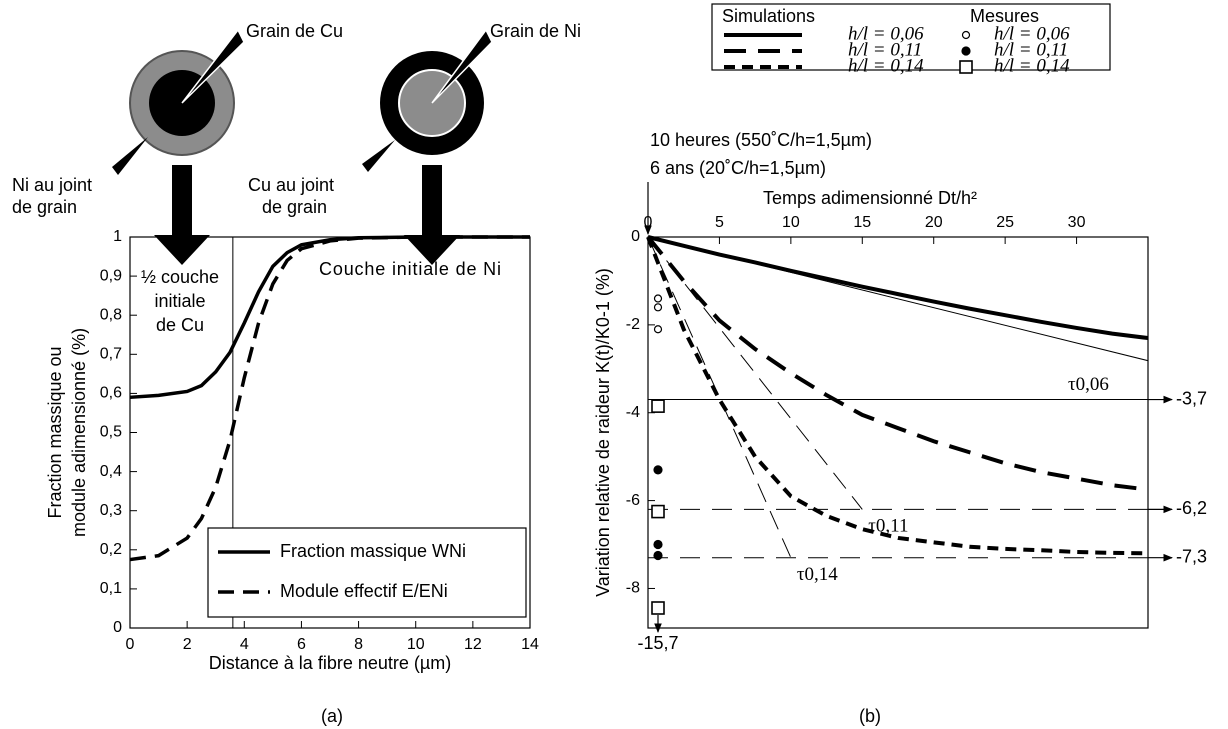 This screenshot has height=729, width=1228. I want to click on x-tick-label: 5, so click(719, 222).